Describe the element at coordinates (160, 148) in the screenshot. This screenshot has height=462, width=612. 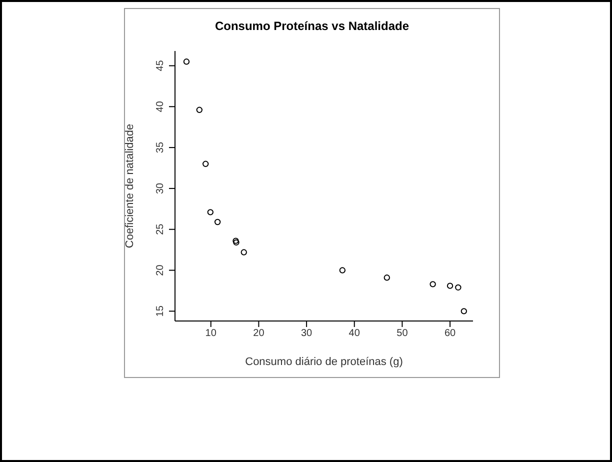
I see `y-tick-label: 35` at that location.